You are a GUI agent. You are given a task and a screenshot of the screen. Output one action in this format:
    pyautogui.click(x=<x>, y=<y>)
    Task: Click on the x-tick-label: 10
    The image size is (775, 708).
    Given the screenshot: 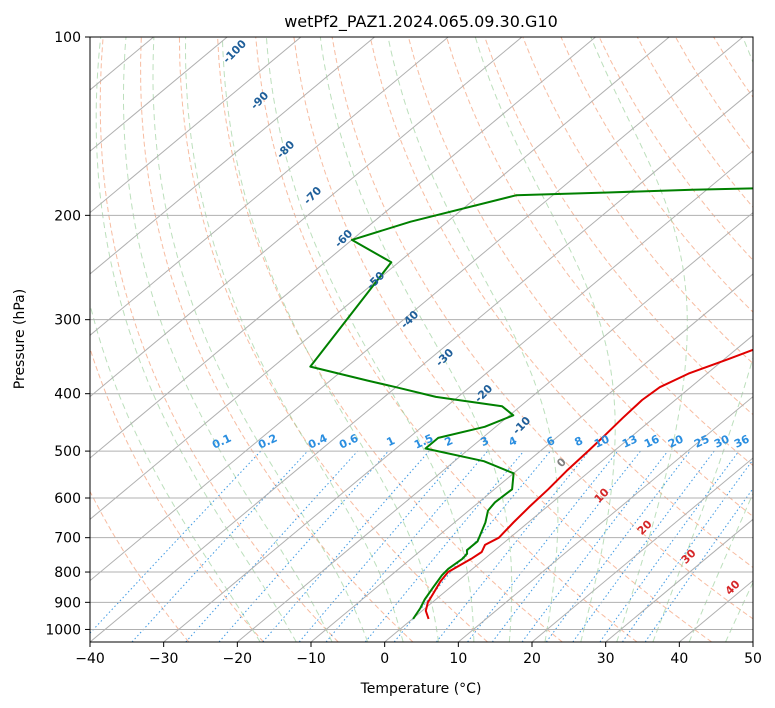 What is the action you would take?
    pyautogui.click(x=458, y=659)
    